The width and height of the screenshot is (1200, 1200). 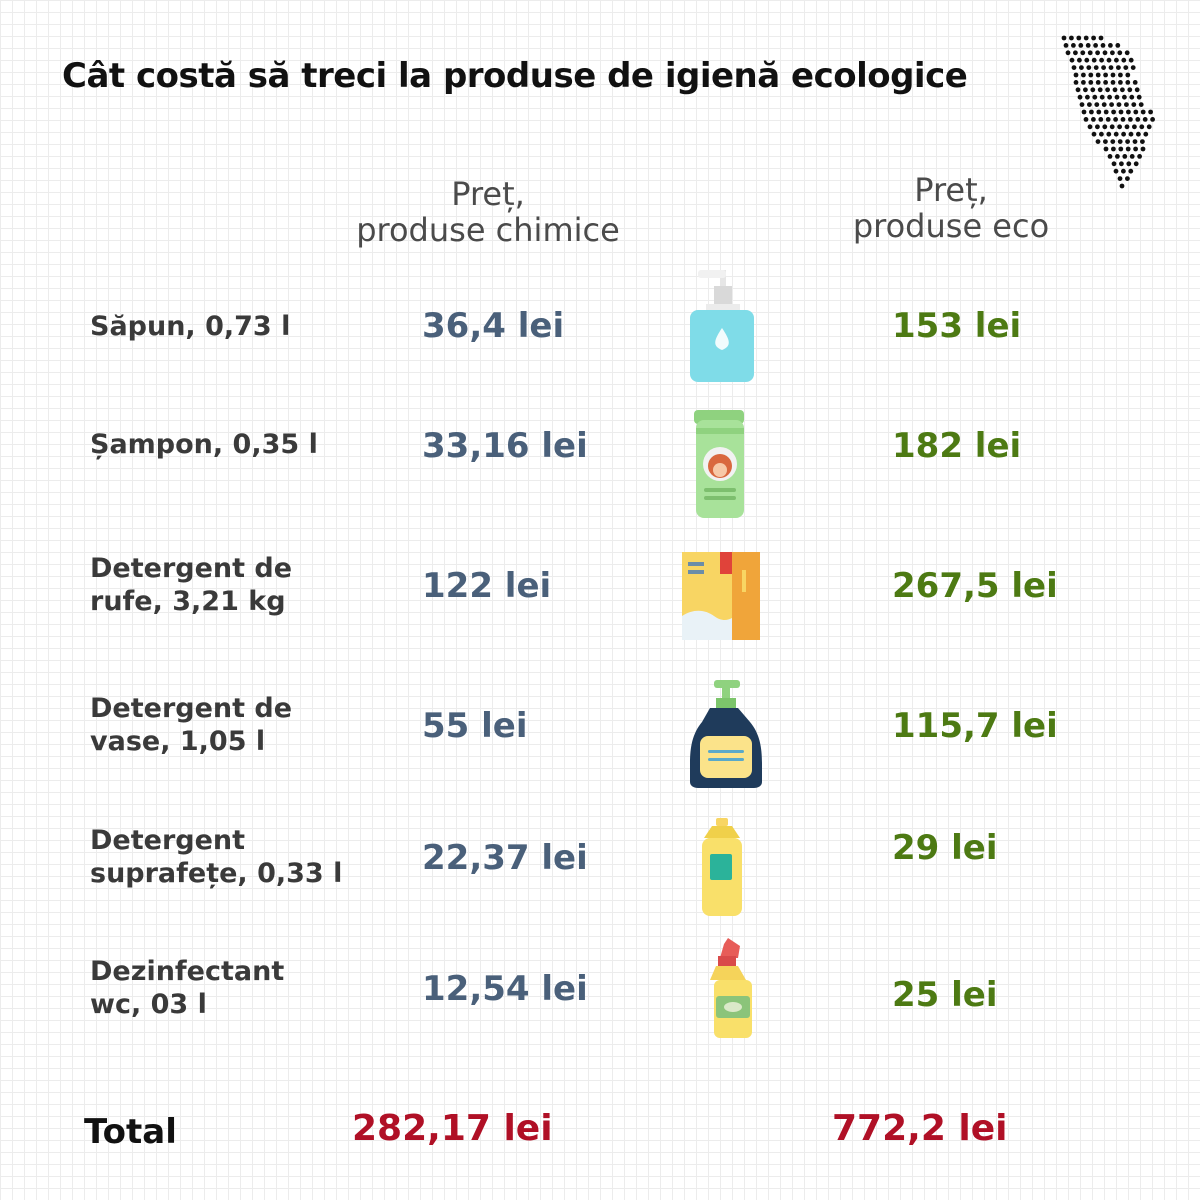 I want to click on total-chemical: 282,17 lei, so click(x=452, y=1128).